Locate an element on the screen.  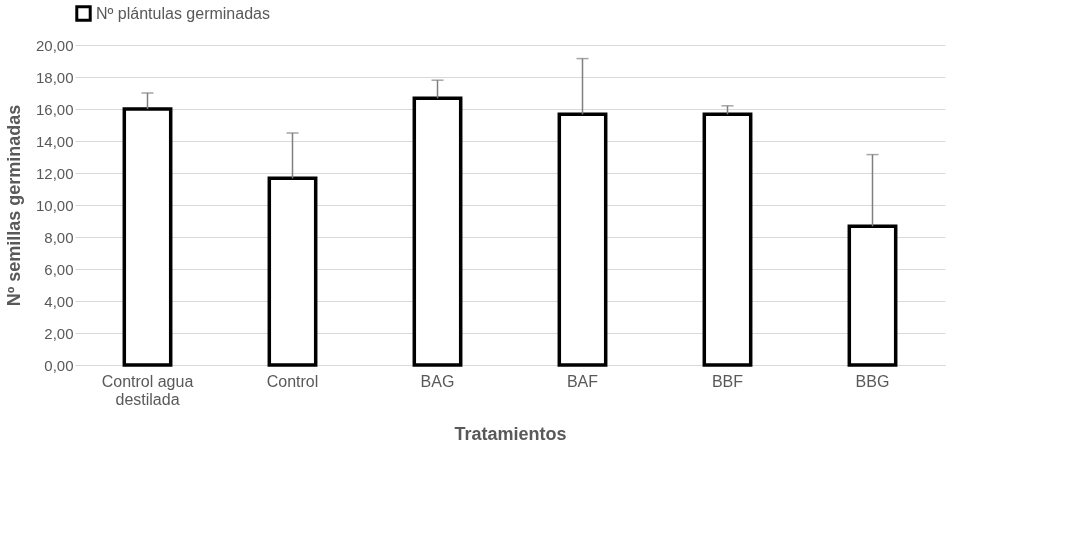
y-tick-label: 10,00 is located at coordinates (54, 205).